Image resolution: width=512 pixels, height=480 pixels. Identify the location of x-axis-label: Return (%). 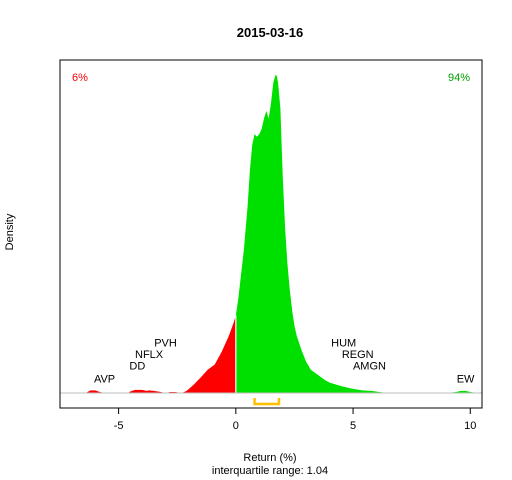
(269, 458).